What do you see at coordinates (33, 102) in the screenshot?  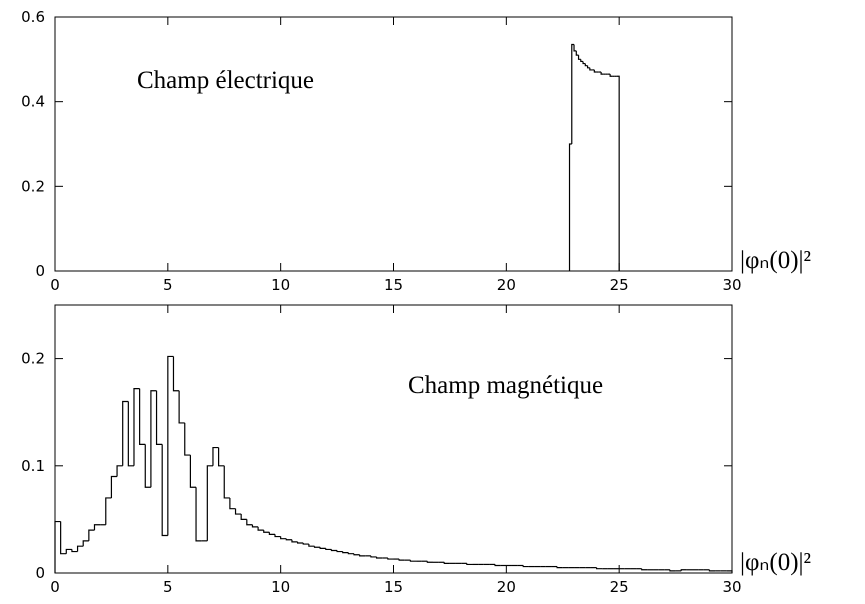 I see `y-tick-label: 0.4` at bounding box center [33, 102].